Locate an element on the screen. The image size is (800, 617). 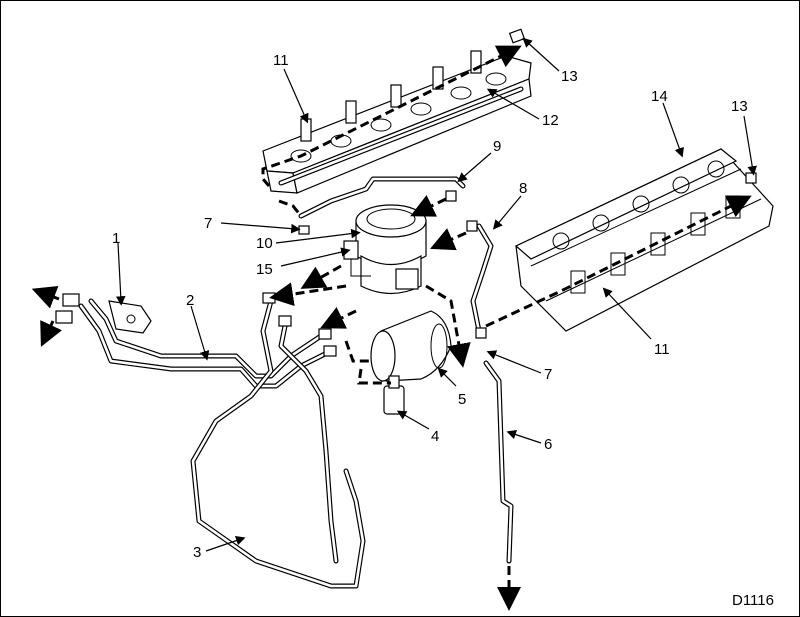
callout-9: 9 is located at coordinates (497, 146).